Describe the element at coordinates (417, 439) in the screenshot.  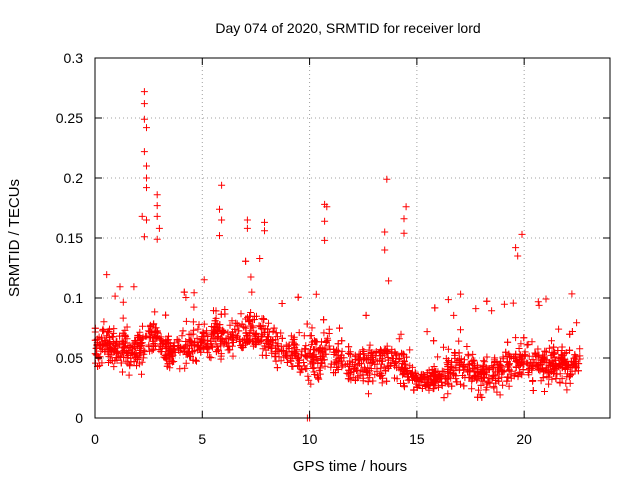
I see `x-tick-label: 15` at that location.